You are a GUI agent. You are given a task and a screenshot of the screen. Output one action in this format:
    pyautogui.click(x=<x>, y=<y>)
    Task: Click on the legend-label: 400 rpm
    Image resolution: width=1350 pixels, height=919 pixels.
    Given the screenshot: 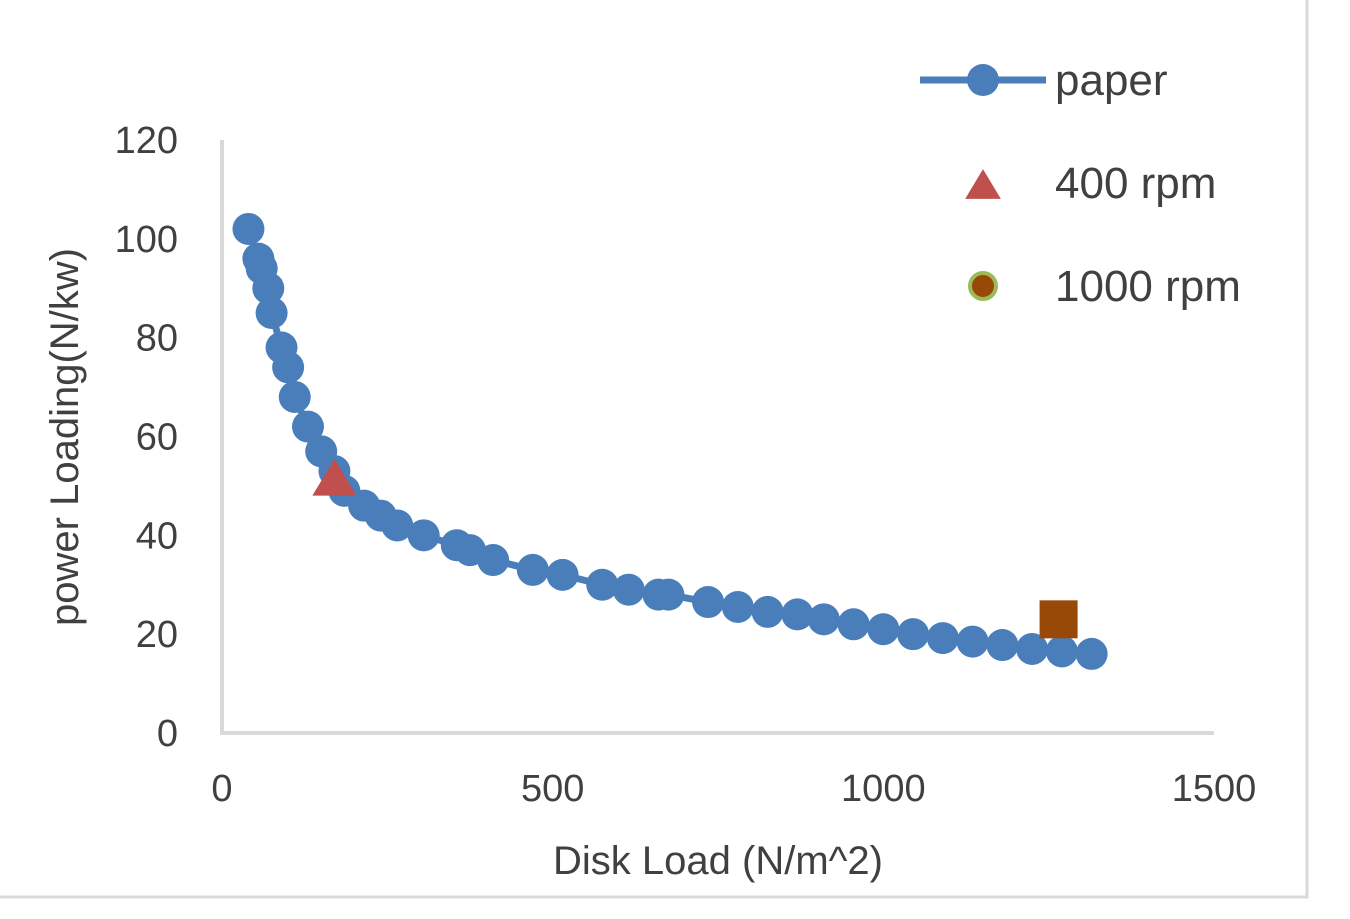 What is the action you would take?
    pyautogui.click(x=1135, y=183)
    